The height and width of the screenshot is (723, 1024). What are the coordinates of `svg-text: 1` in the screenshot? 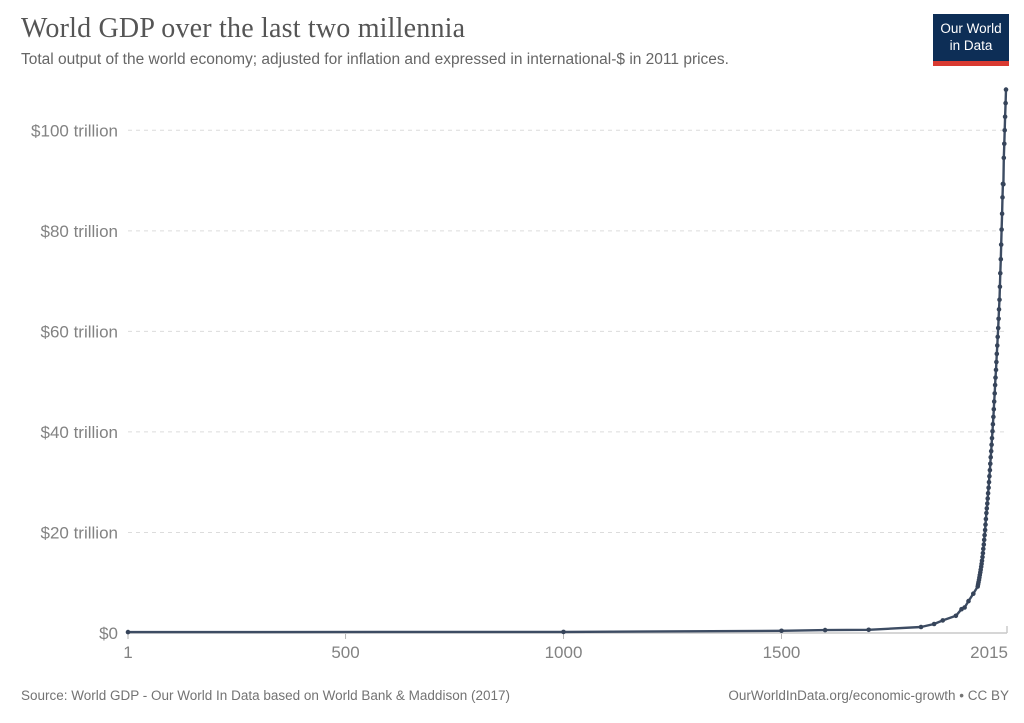 It's located at (127, 652).